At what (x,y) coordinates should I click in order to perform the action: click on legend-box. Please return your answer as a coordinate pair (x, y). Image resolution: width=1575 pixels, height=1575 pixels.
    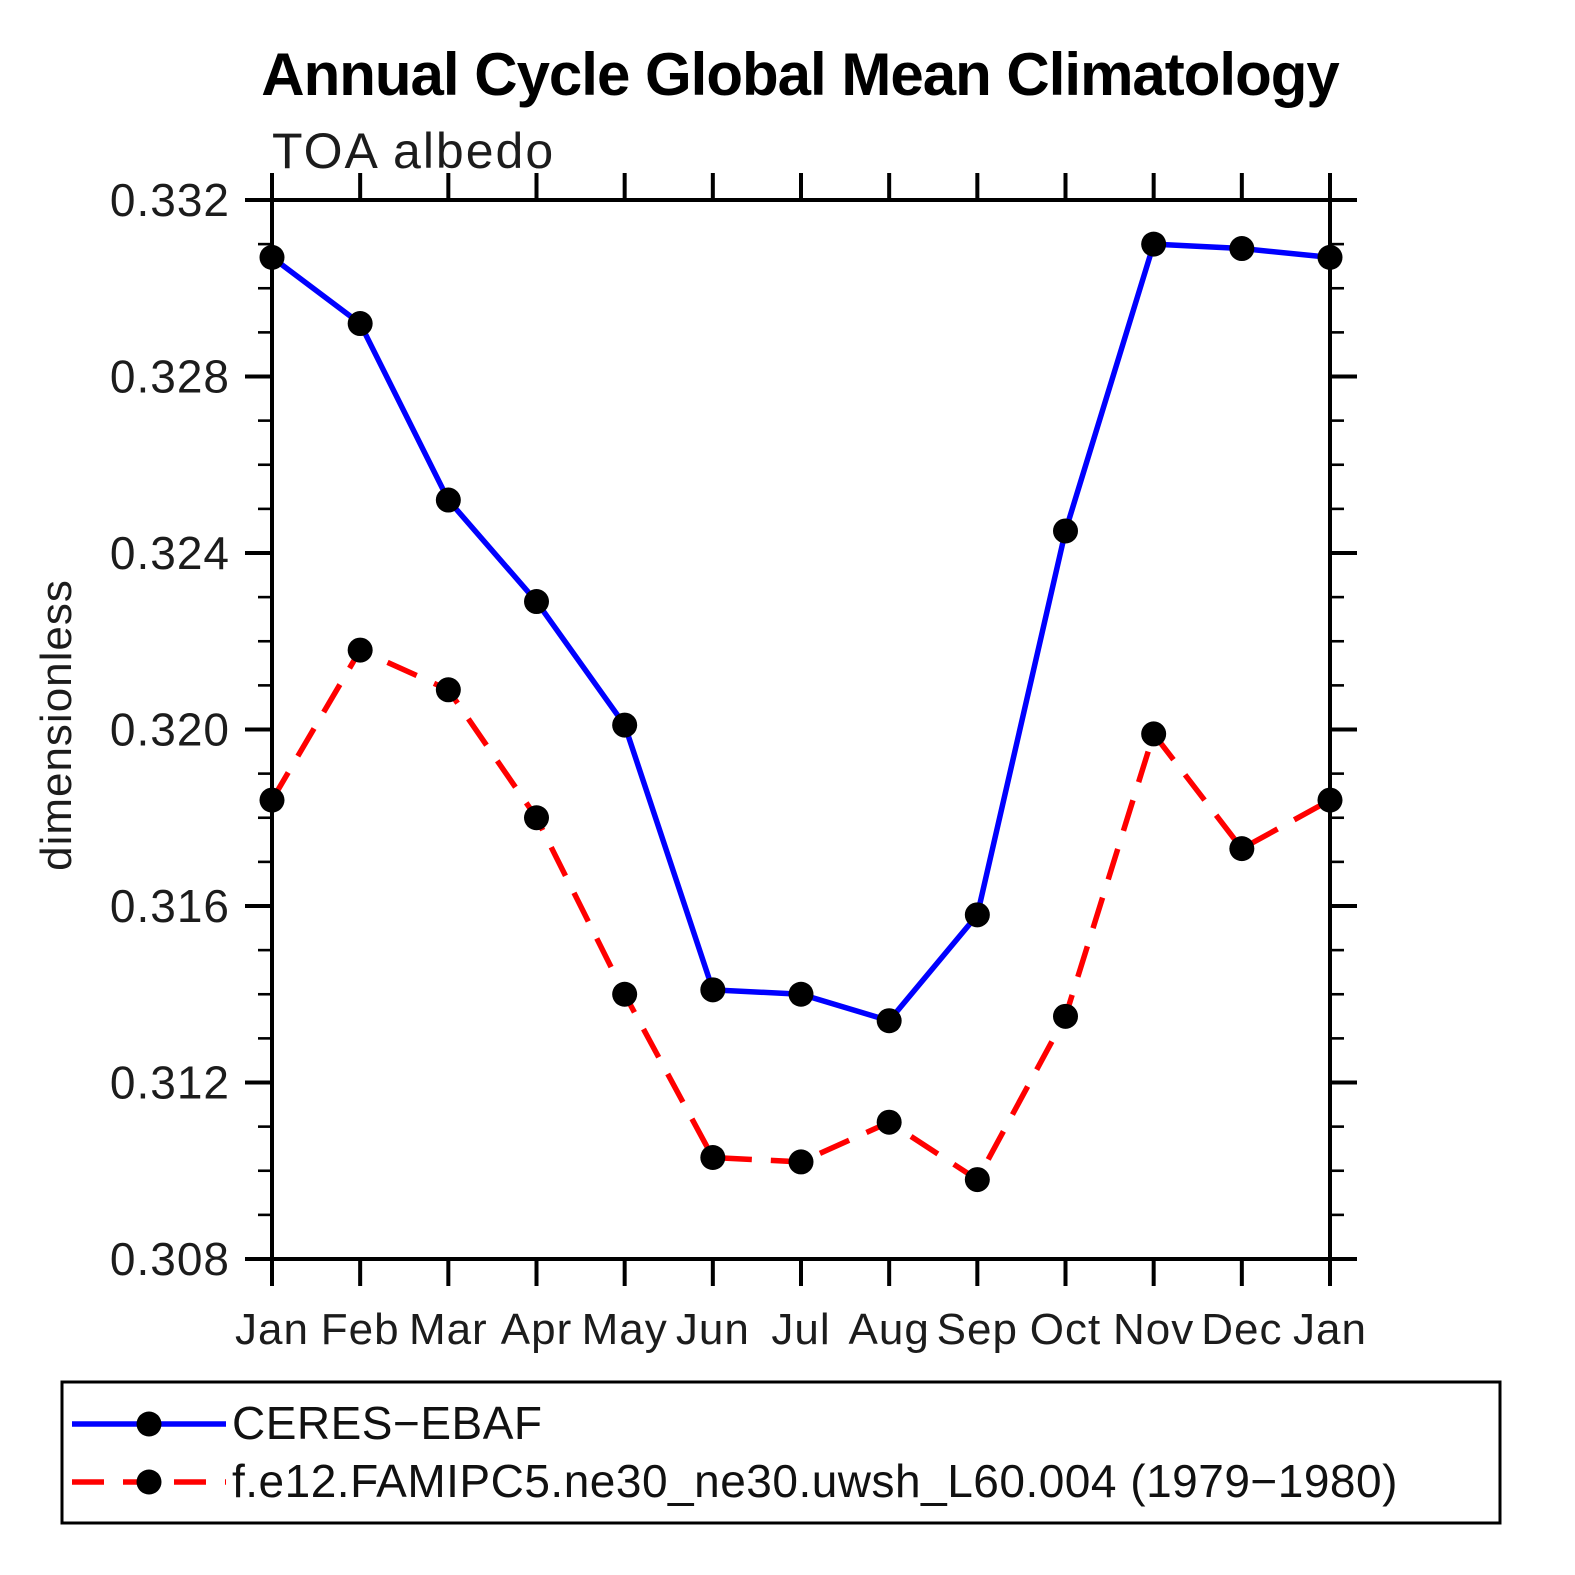
    Looking at the image, I should click on (781, 1452).